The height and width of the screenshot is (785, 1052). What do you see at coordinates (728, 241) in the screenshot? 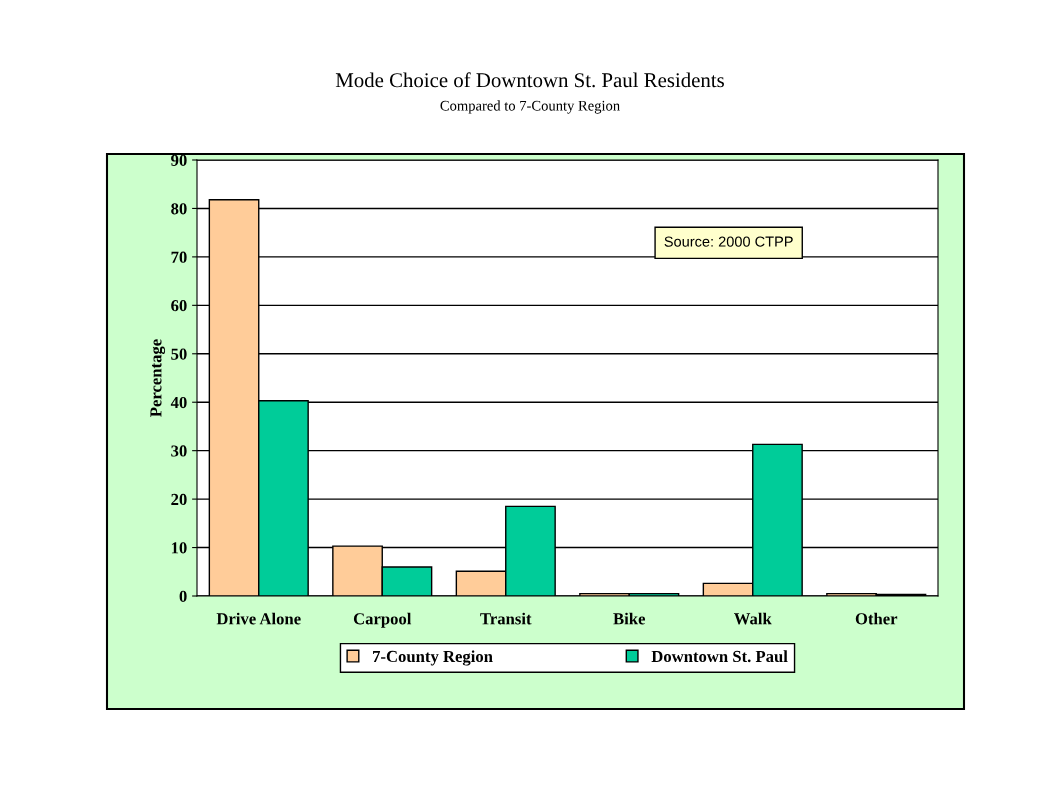
I see `annotation: Source: 2000 CTPP` at bounding box center [728, 241].